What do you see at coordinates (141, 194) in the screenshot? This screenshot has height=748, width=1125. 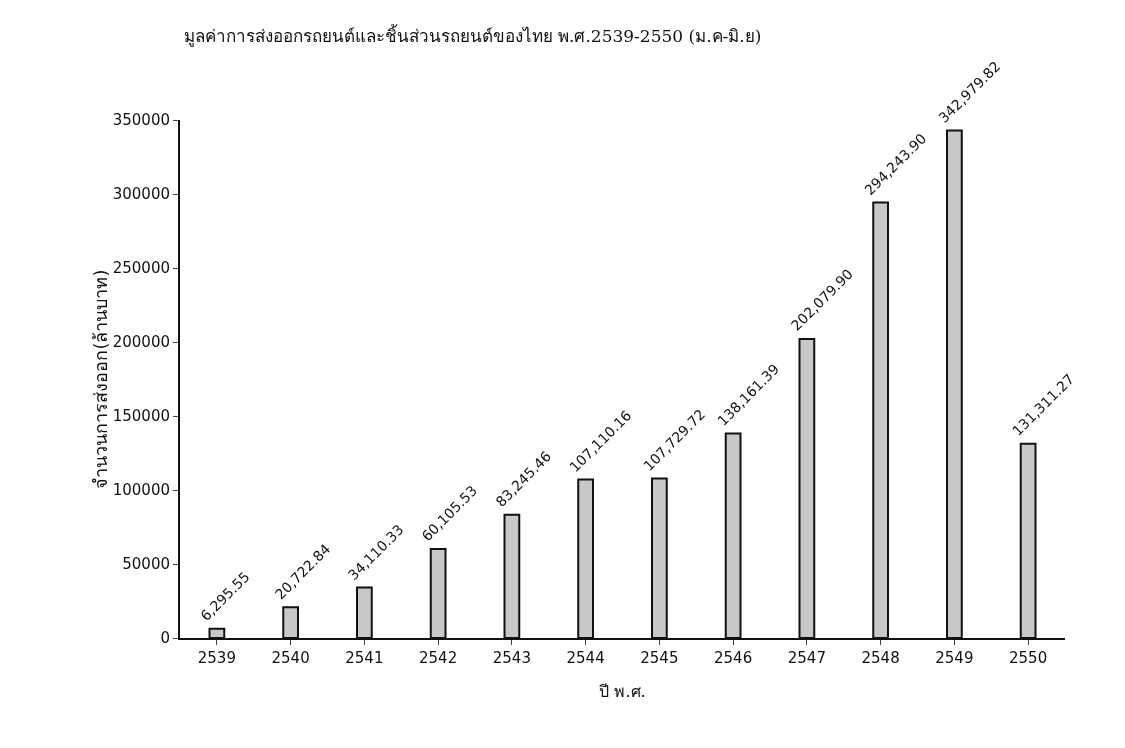 I see `y-tick-label: 300000` at bounding box center [141, 194].